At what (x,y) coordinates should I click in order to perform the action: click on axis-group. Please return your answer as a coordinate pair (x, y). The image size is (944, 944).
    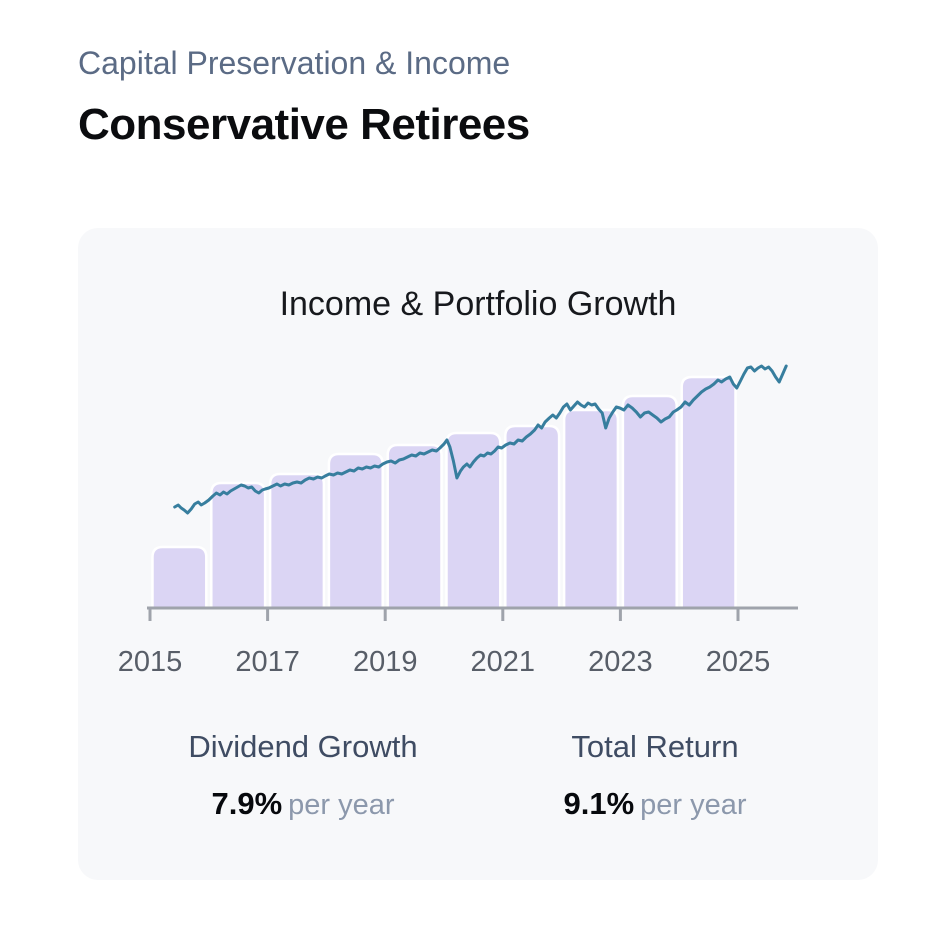
    Looking at the image, I should click on (472, 613).